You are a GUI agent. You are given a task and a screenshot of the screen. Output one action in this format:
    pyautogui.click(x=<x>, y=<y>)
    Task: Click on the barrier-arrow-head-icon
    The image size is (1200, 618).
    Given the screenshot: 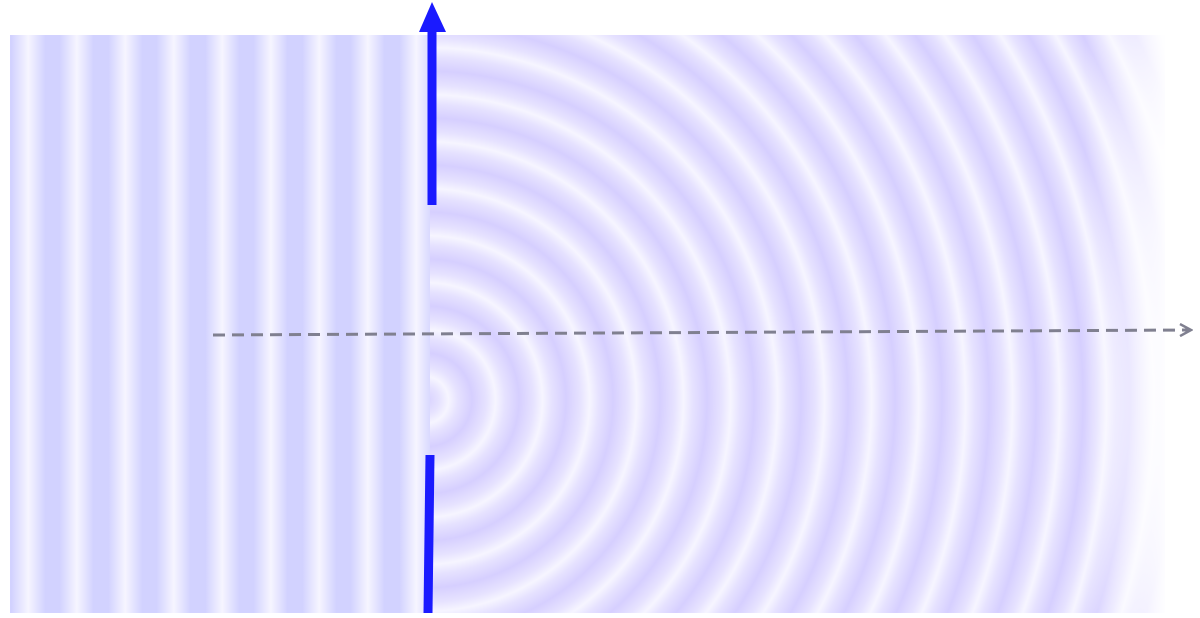 What is the action you would take?
    pyautogui.click(x=432, y=17)
    